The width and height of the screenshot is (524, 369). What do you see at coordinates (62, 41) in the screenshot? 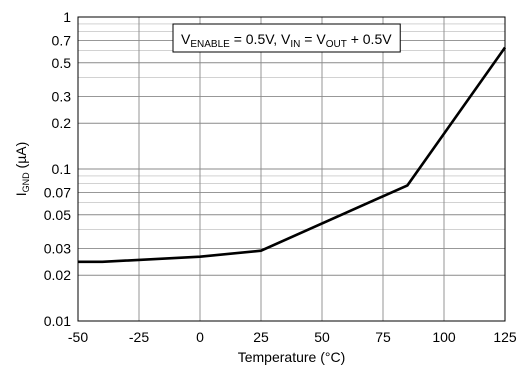
I see `y-tick-label: 0.7` at bounding box center [62, 41].